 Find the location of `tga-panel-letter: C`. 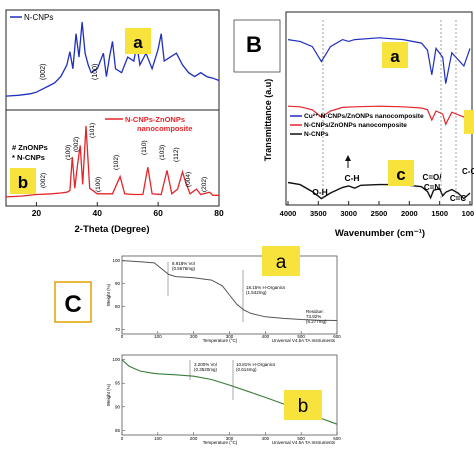

tga-panel-letter: C is located at coordinates (72, 304).